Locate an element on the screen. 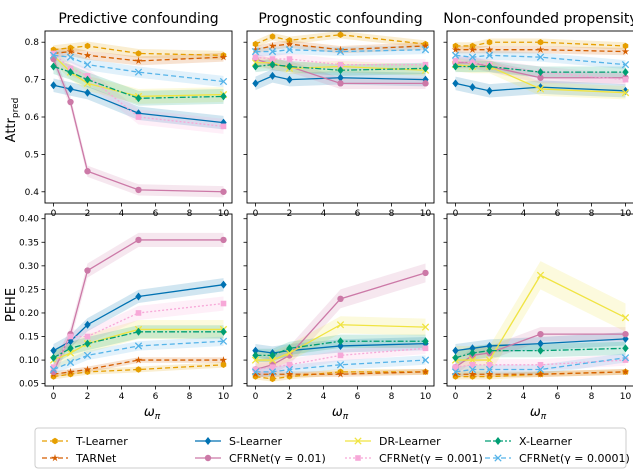 This screenshot has height=474, width=633. legend-entry-c0001: CFRNet(γ = 0.0001) is located at coordinates (557, 458).